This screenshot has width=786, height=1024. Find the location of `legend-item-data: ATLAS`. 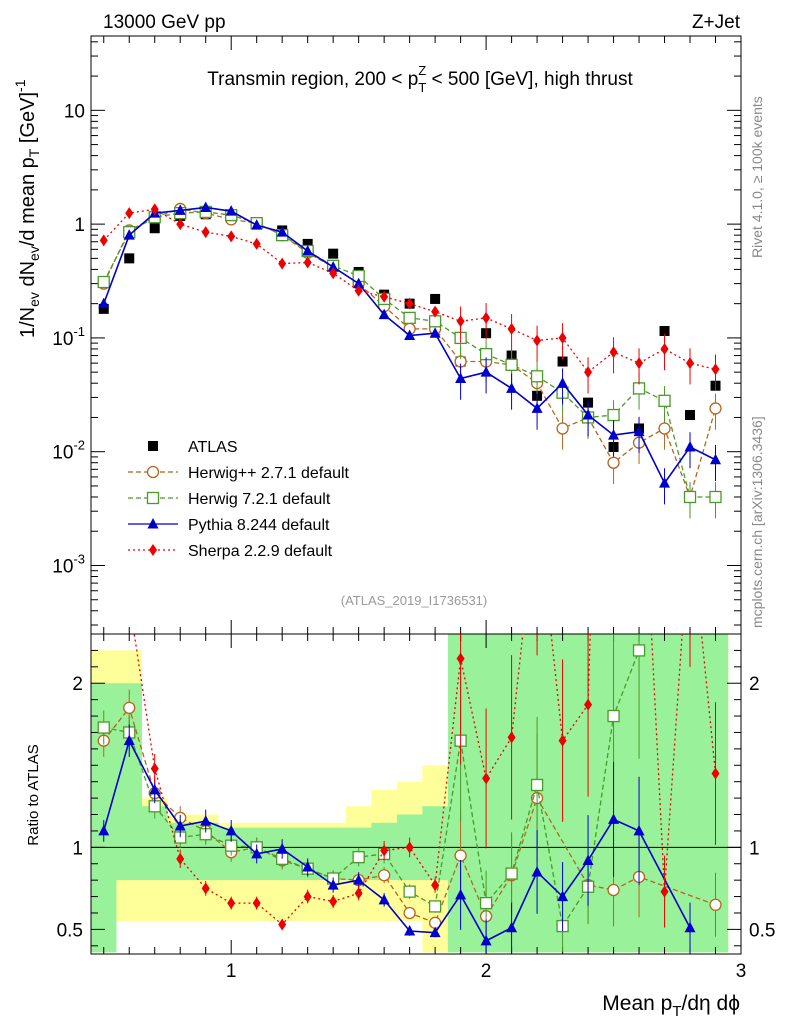

legend-item-data: ATLAS is located at coordinates (193, 447).